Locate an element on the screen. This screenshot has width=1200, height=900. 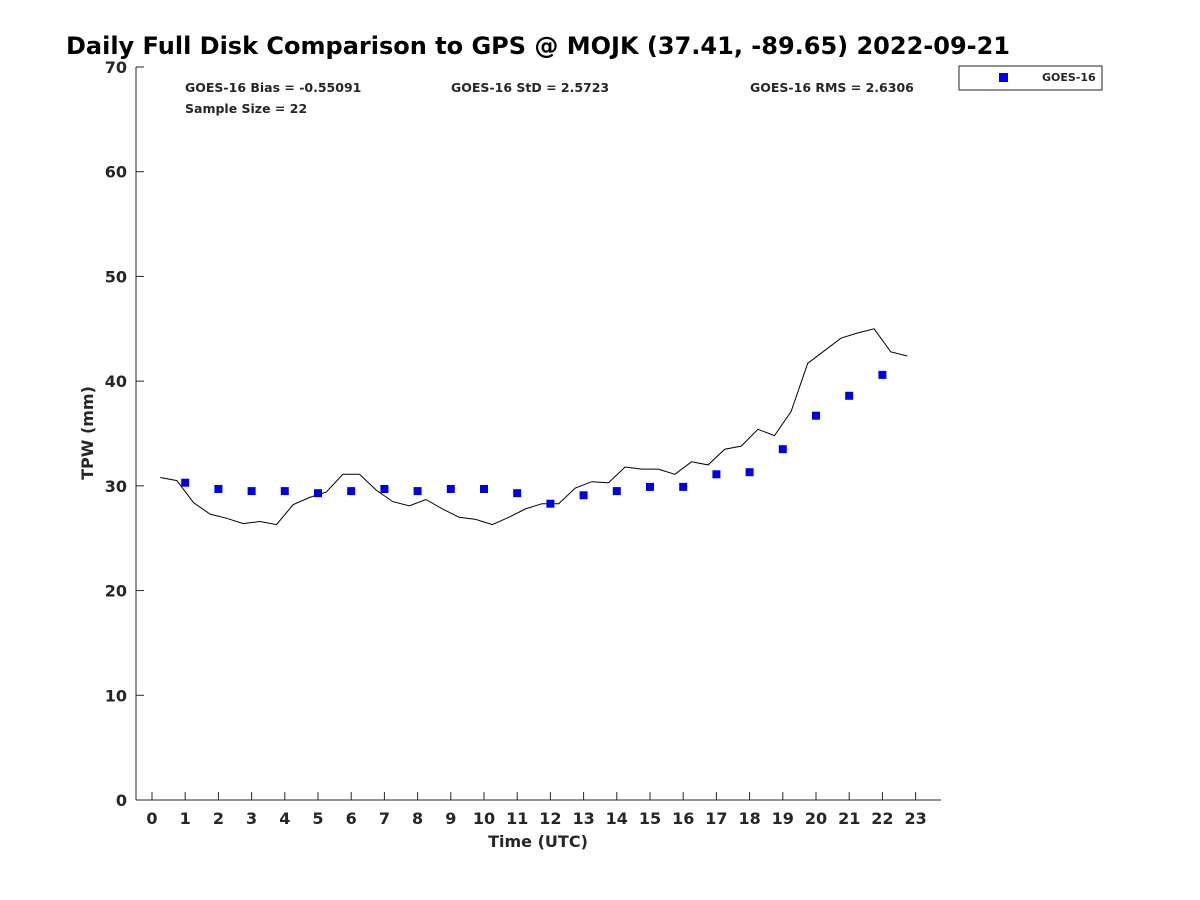
legend: GOES-16 is located at coordinates (1030, 78).